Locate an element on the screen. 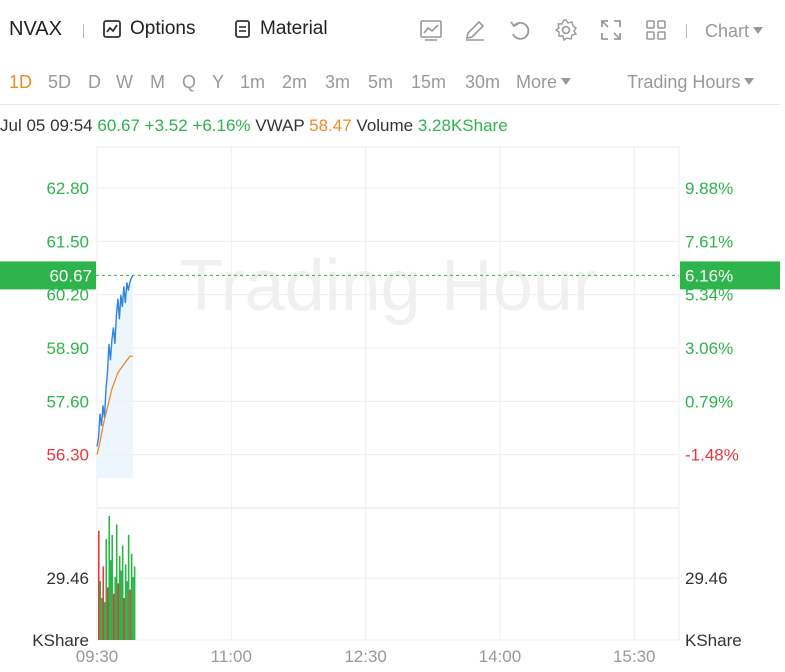 The height and width of the screenshot is (672, 785). quote-change-pct: +6.16% is located at coordinates (221, 125).